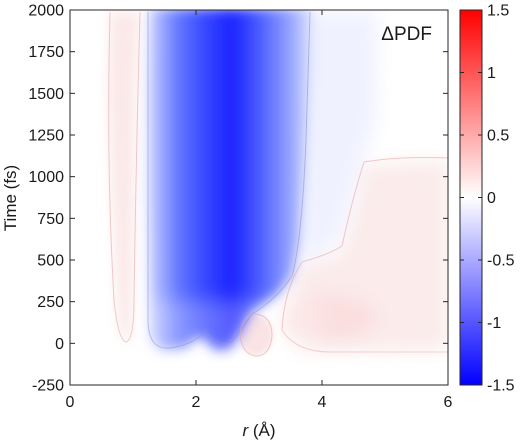 The width and height of the screenshot is (520, 443). Describe the element at coordinates (196, 402) in the screenshot. I see `x-tick-label: 2` at that location.